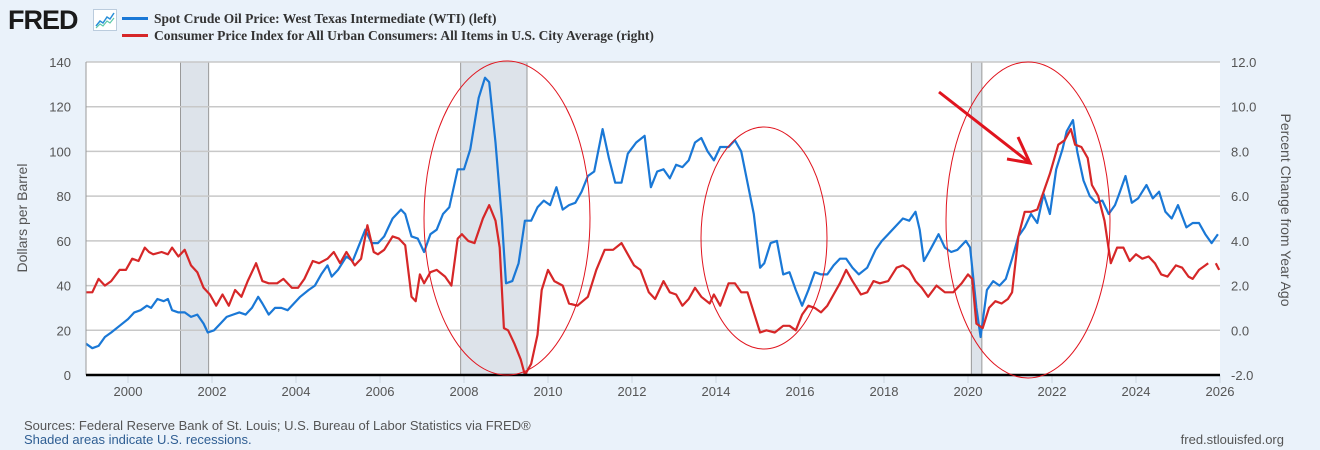 This screenshot has height=450, width=1320. I want to click on y-tick-label-right: 0.0, so click(1240, 330).